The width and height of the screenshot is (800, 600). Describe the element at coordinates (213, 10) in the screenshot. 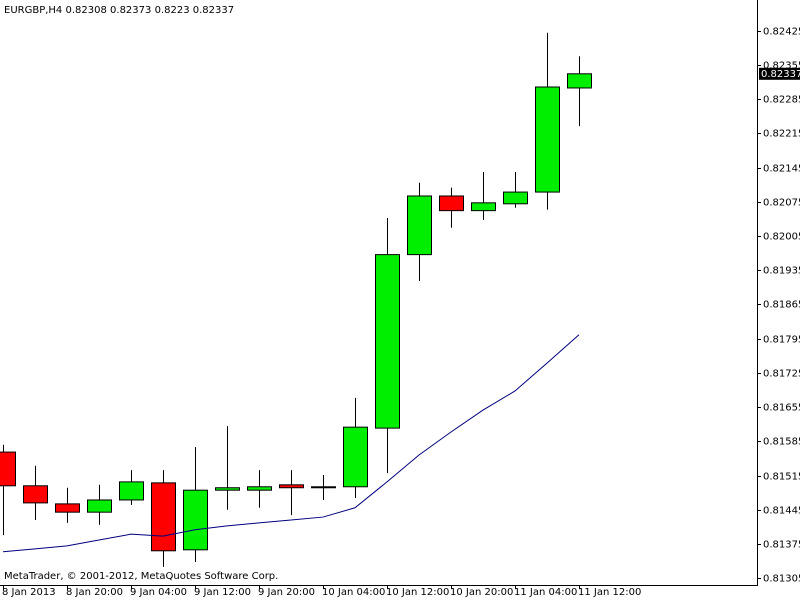

I see `close-value: 0.82337` at that location.